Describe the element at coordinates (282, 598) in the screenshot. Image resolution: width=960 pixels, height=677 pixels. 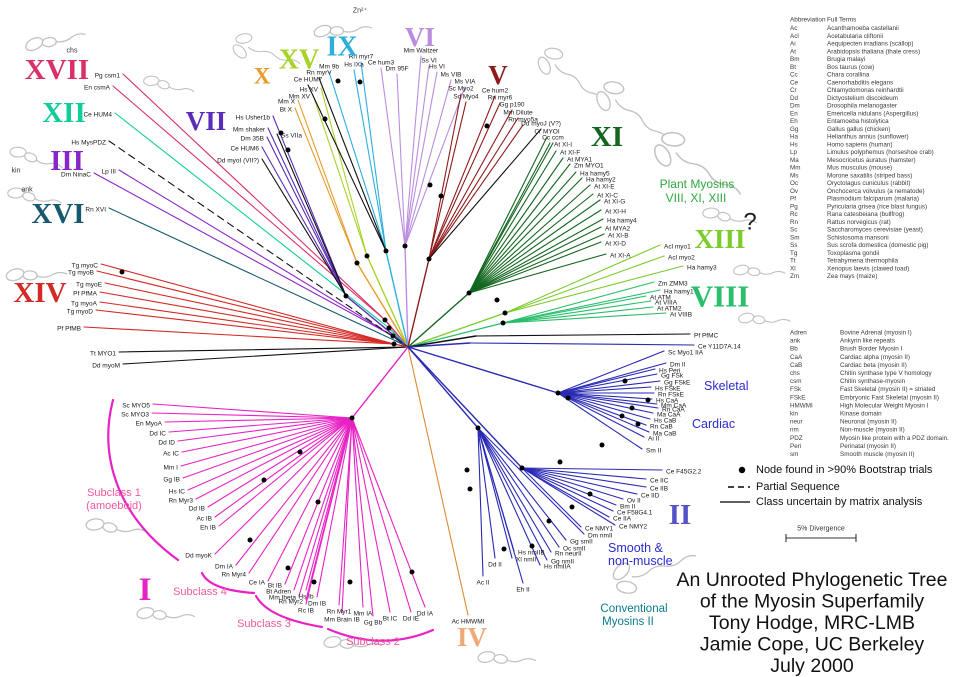
I see `tip-label: Mm Ibeta` at that location.